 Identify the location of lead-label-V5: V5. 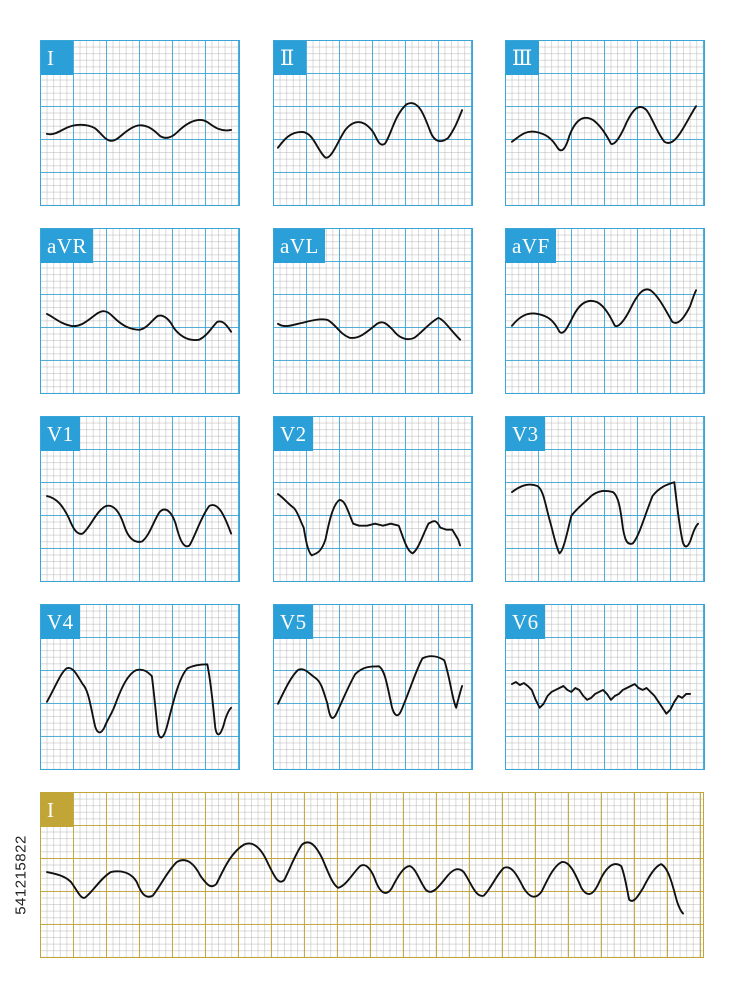
(293, 622).